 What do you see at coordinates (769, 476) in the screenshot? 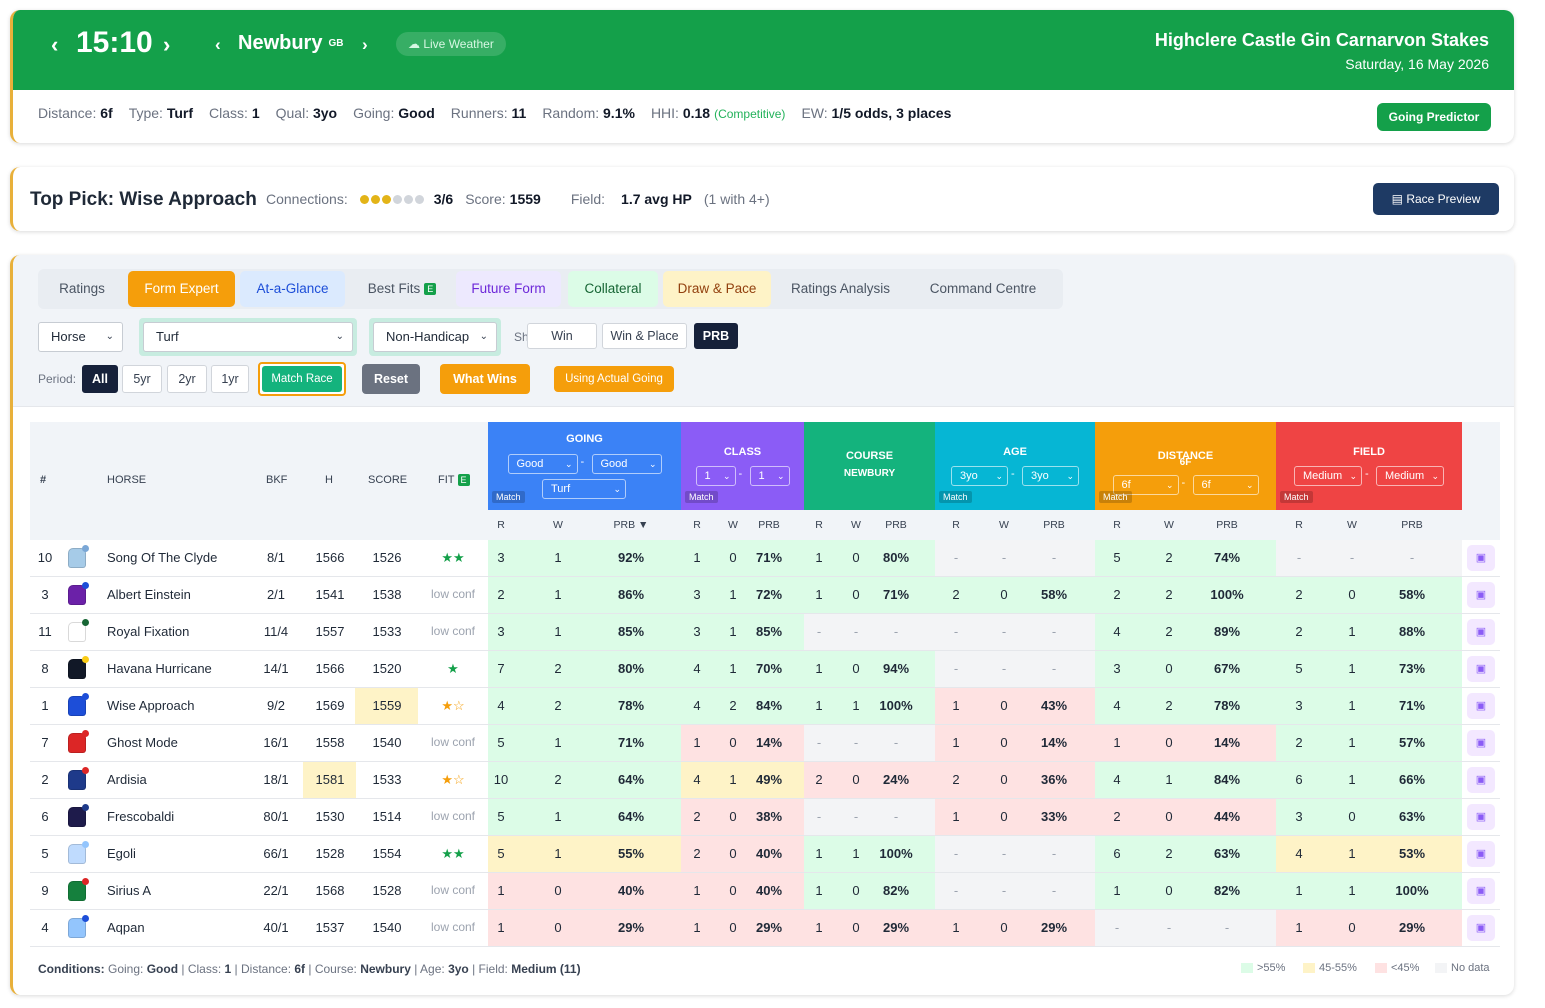
I see `class-select-to: 1 ⌄` at bounding box center [769, 476].